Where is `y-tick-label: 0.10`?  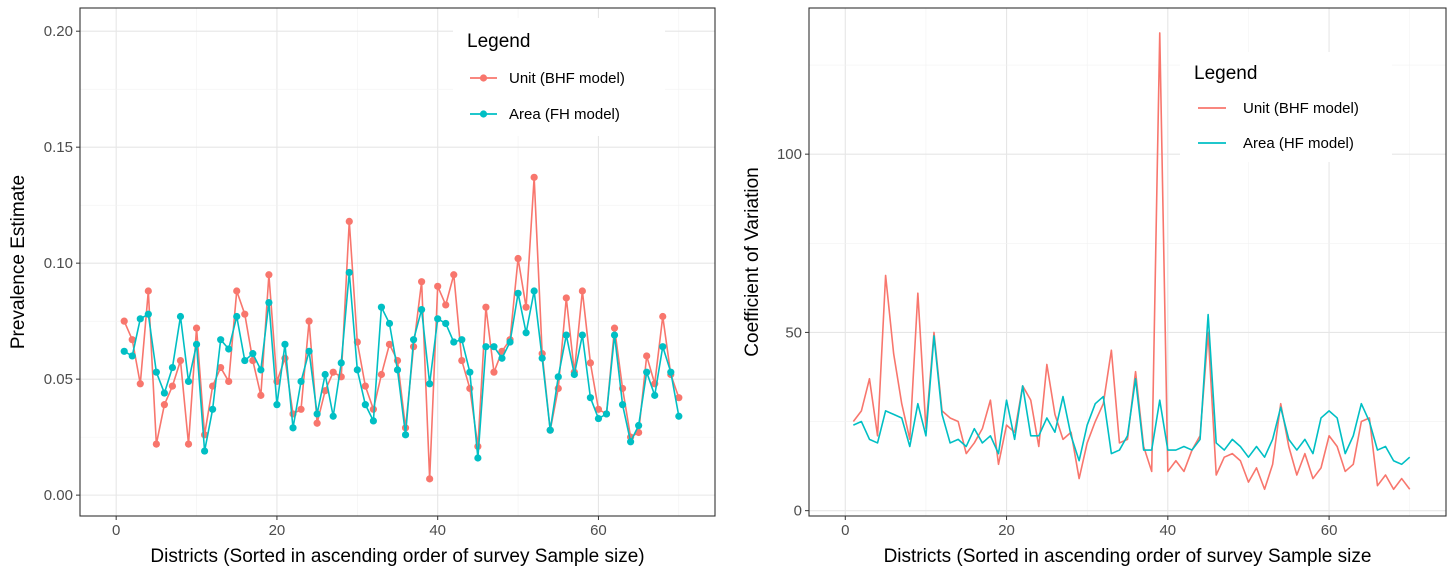 y-tick-label: 0.10 is located at coordinates (58, 263).